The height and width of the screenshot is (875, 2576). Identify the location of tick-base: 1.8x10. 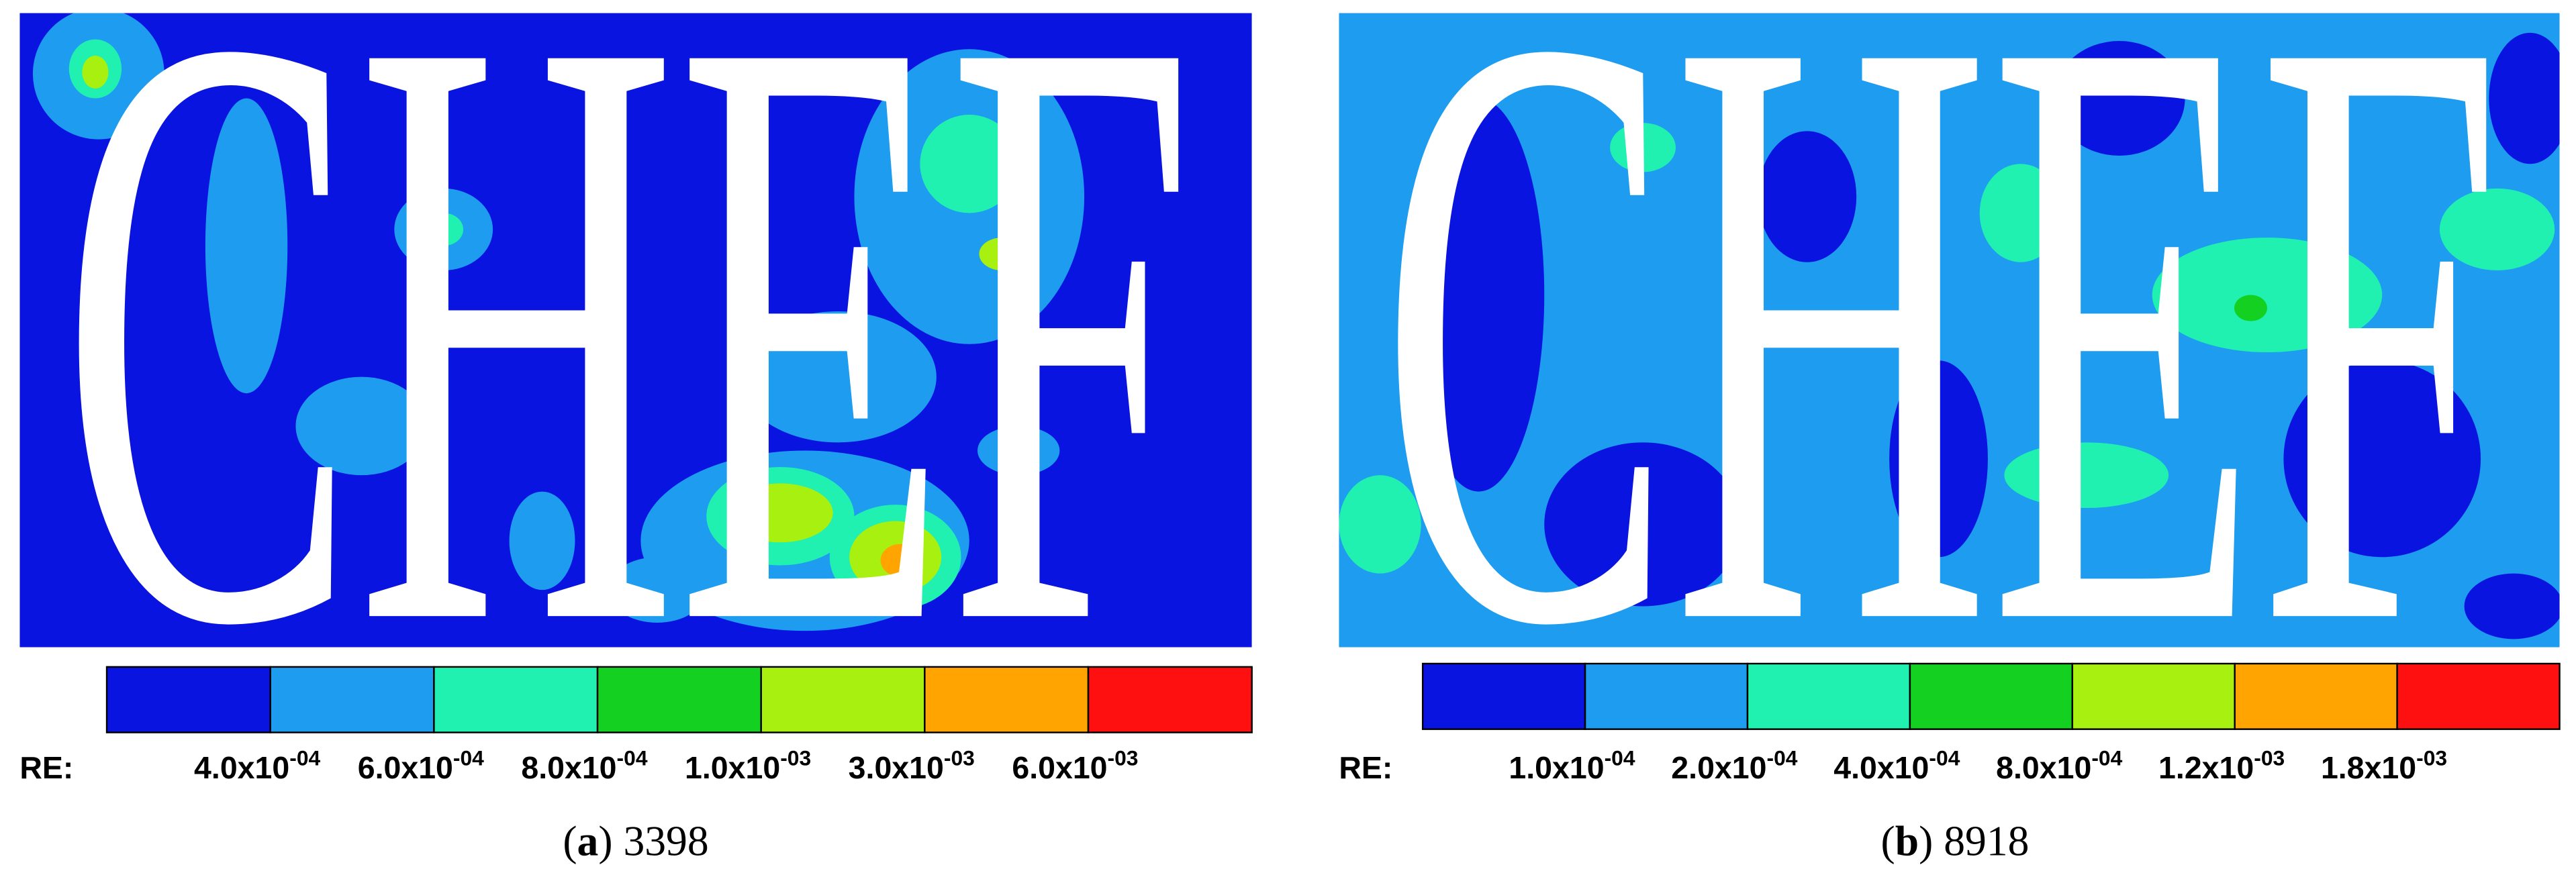
(2368, 767).